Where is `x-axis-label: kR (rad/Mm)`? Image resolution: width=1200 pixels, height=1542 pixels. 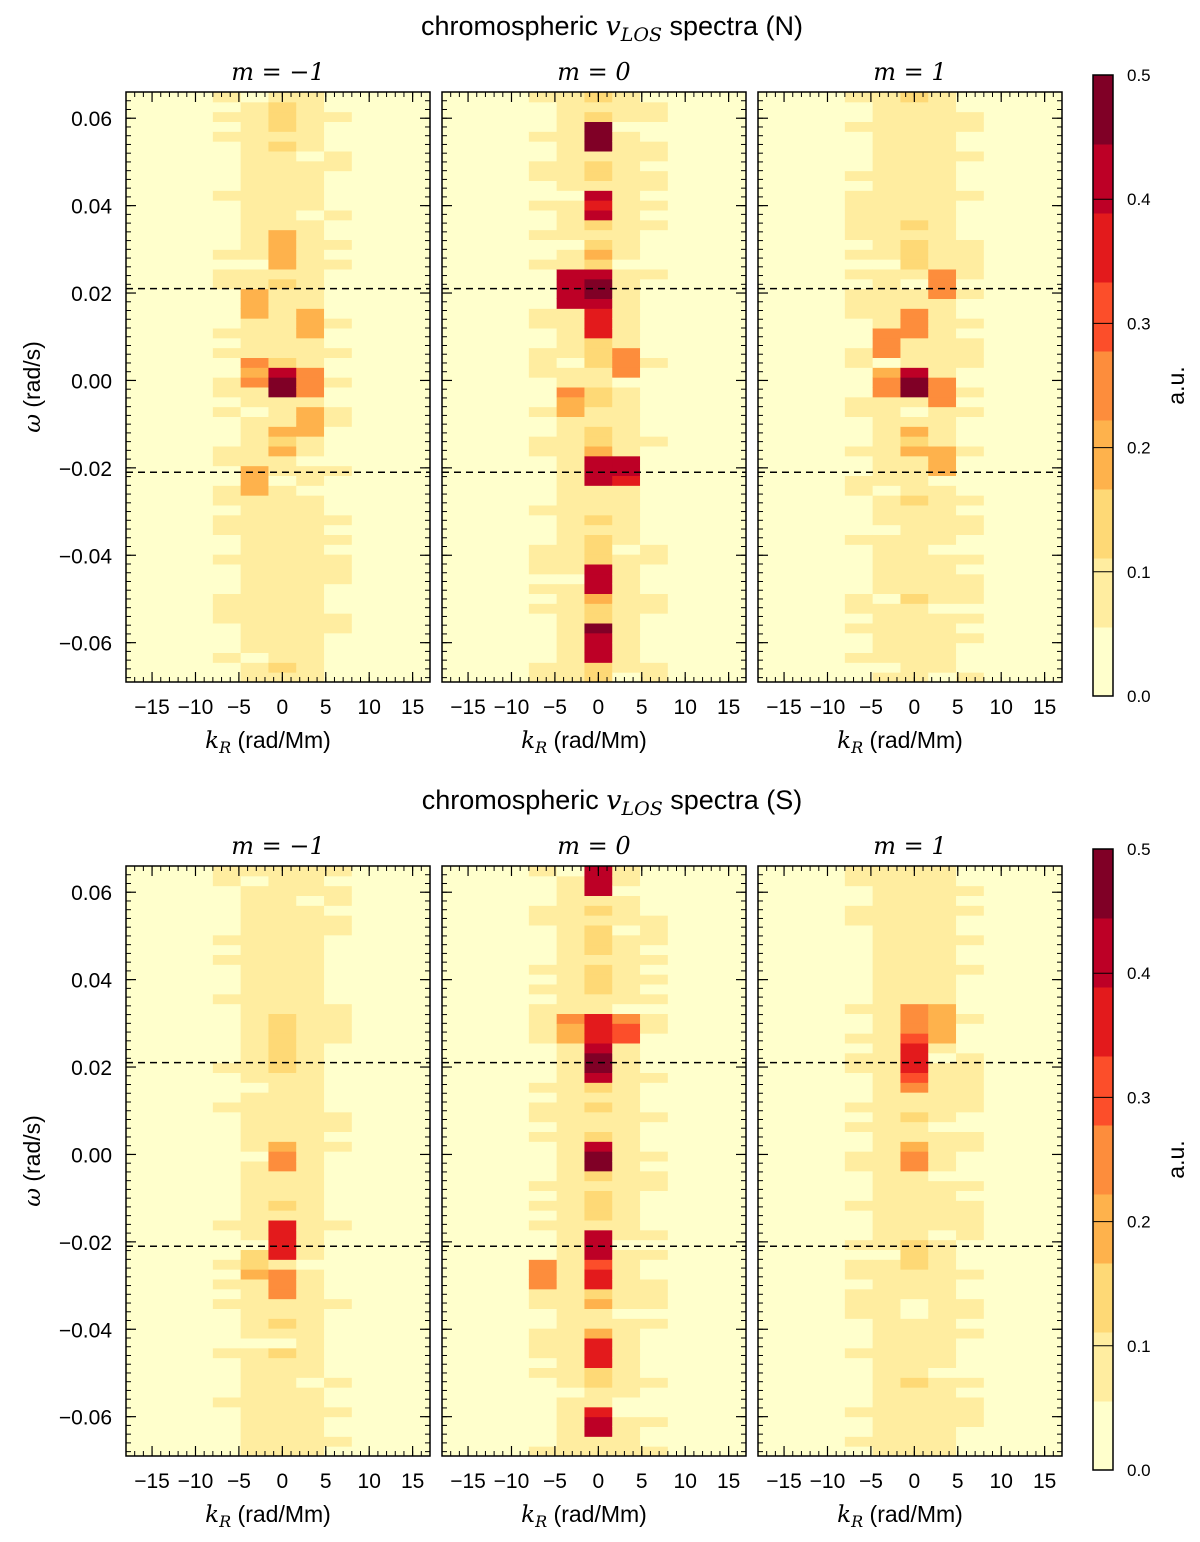 x-axis-label: kR (rad/Mm) is located at coordinates (268, 742).